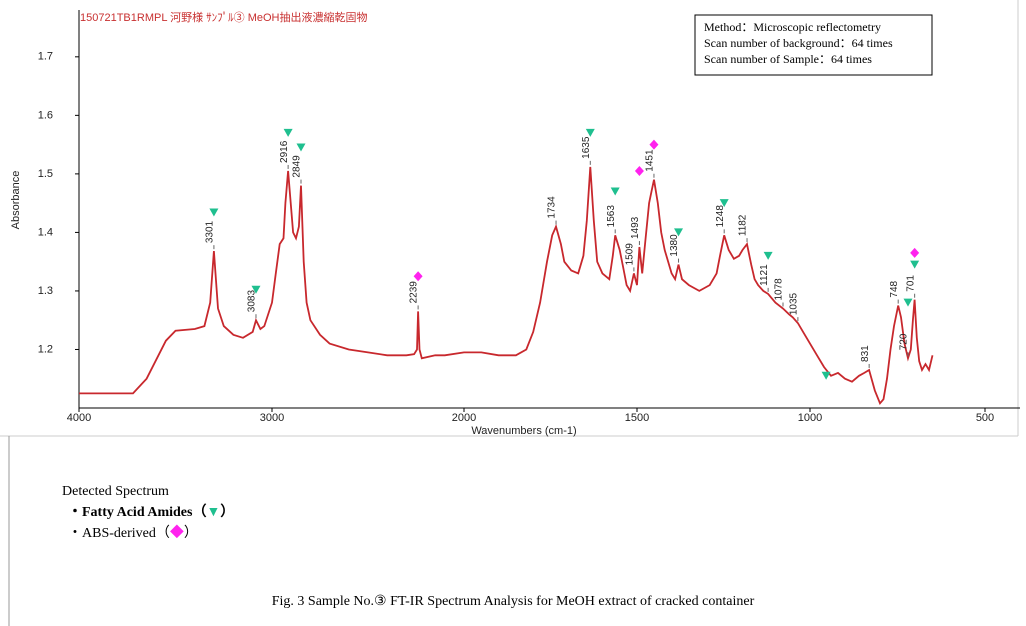 The image size is (1026, 626). I want to click on peak-label: 1635, so click(586, 147).